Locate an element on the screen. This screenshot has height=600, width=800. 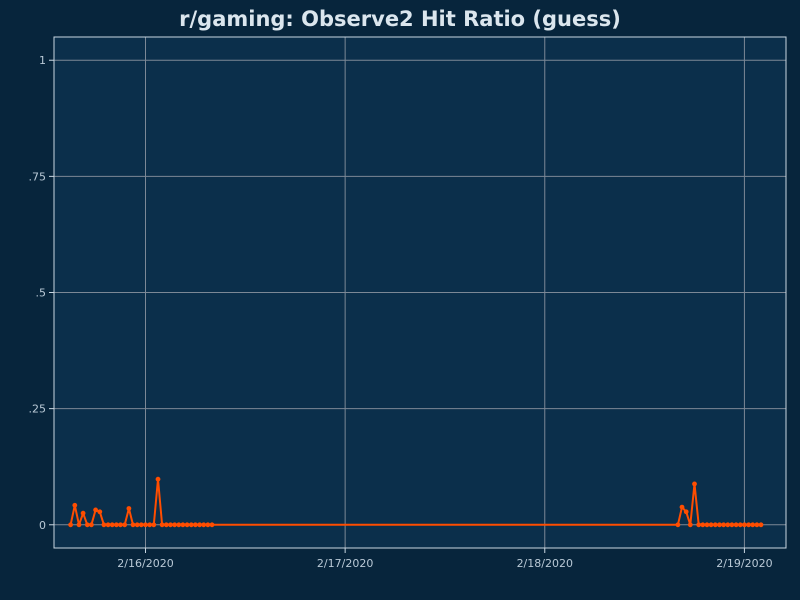
chart-title: r/gaming: Observe2 Hit Ratio (guess) is located at coordinates (400, 19).